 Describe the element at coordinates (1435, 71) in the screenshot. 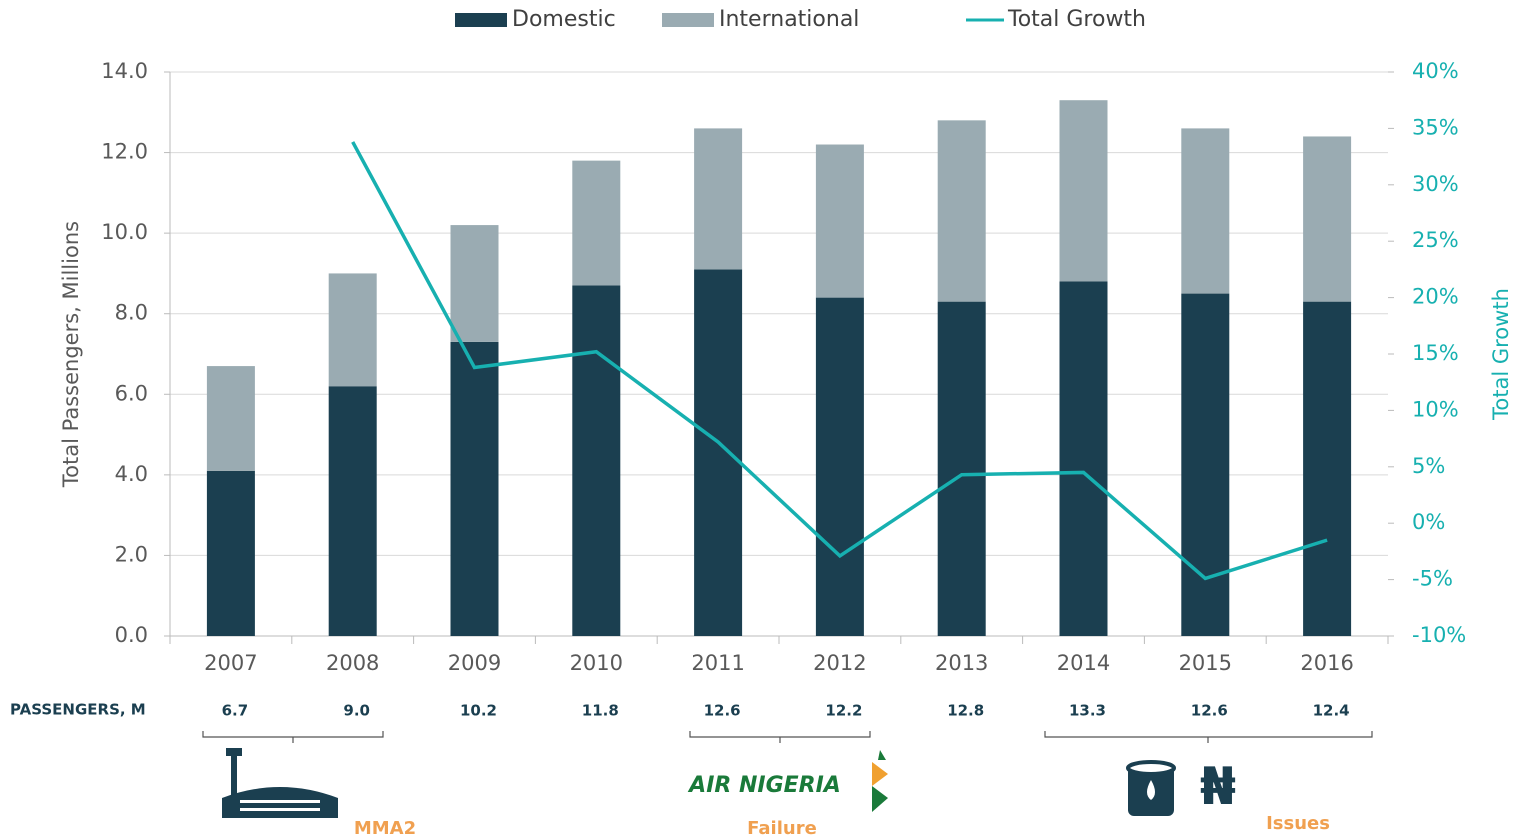

I see `y2-tick-label: 40%` at that location.